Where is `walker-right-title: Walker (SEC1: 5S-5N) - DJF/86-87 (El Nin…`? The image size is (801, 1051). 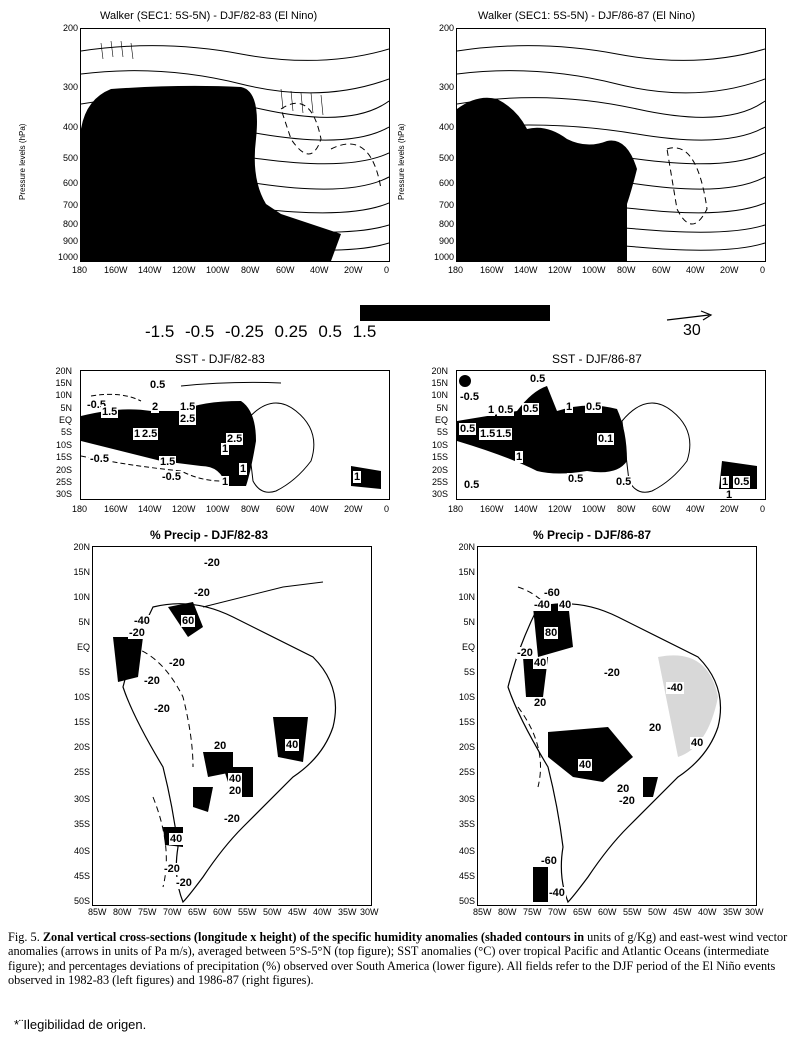 walker-right-title: Walker (SEC1: 5S-5N) - DJF/86-87 (El Nin… is located at coordinates (587, 16).